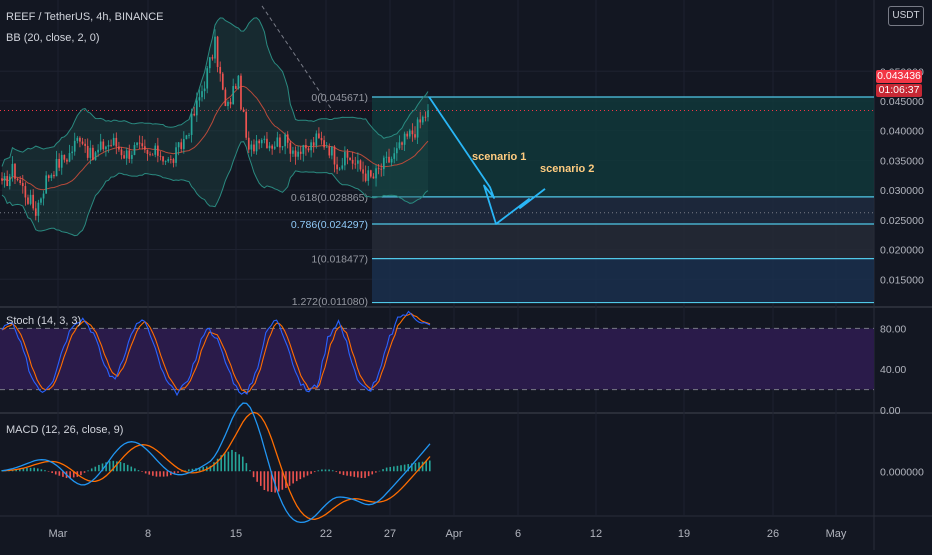 This screenshot has height=555, width=932. Describe the element at coordinates (899, 76) in the screenshot. I see `last-price-badge: 0.043436` at that location.